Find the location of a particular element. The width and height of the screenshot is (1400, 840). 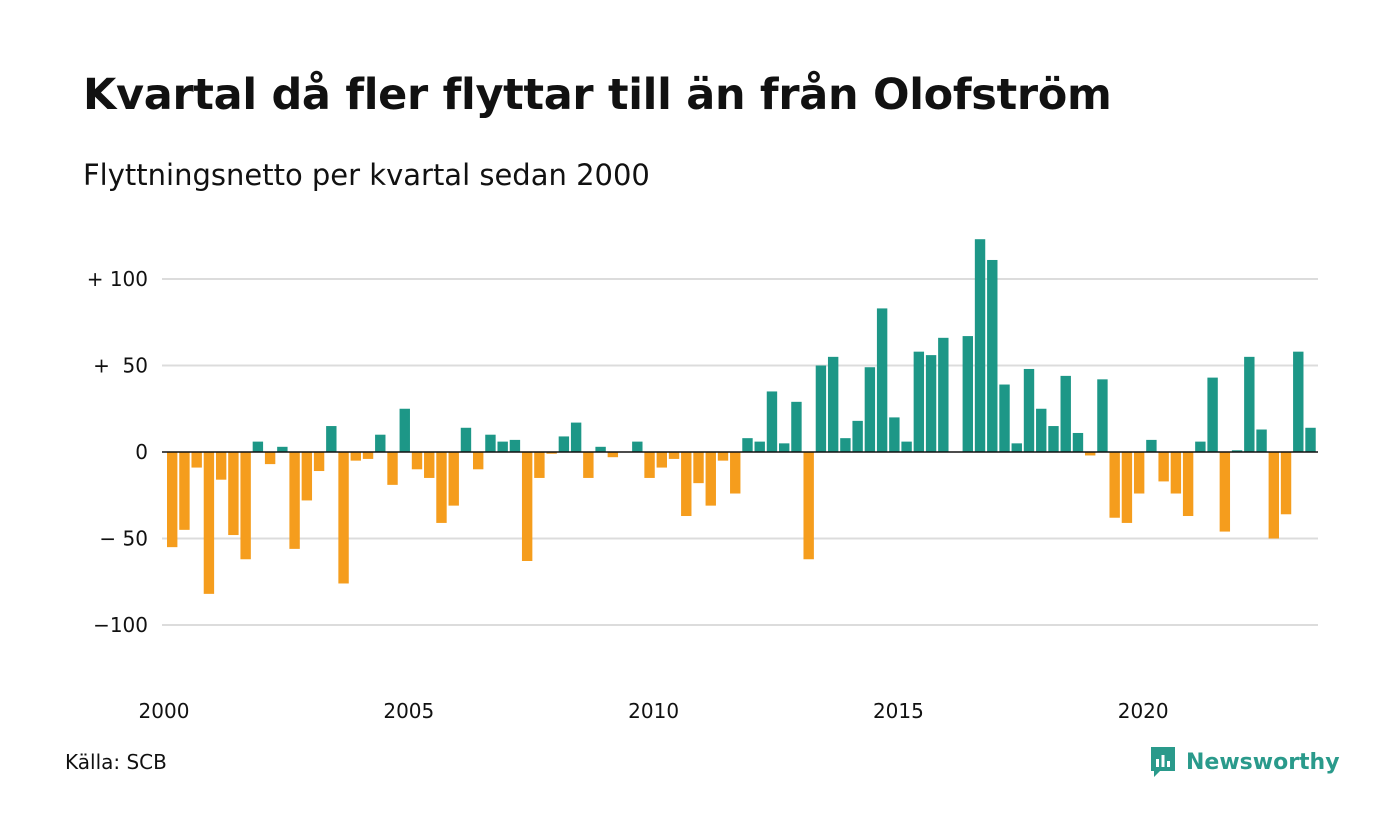

y-tick-label: + 100 is located at coordinates (117, 279).